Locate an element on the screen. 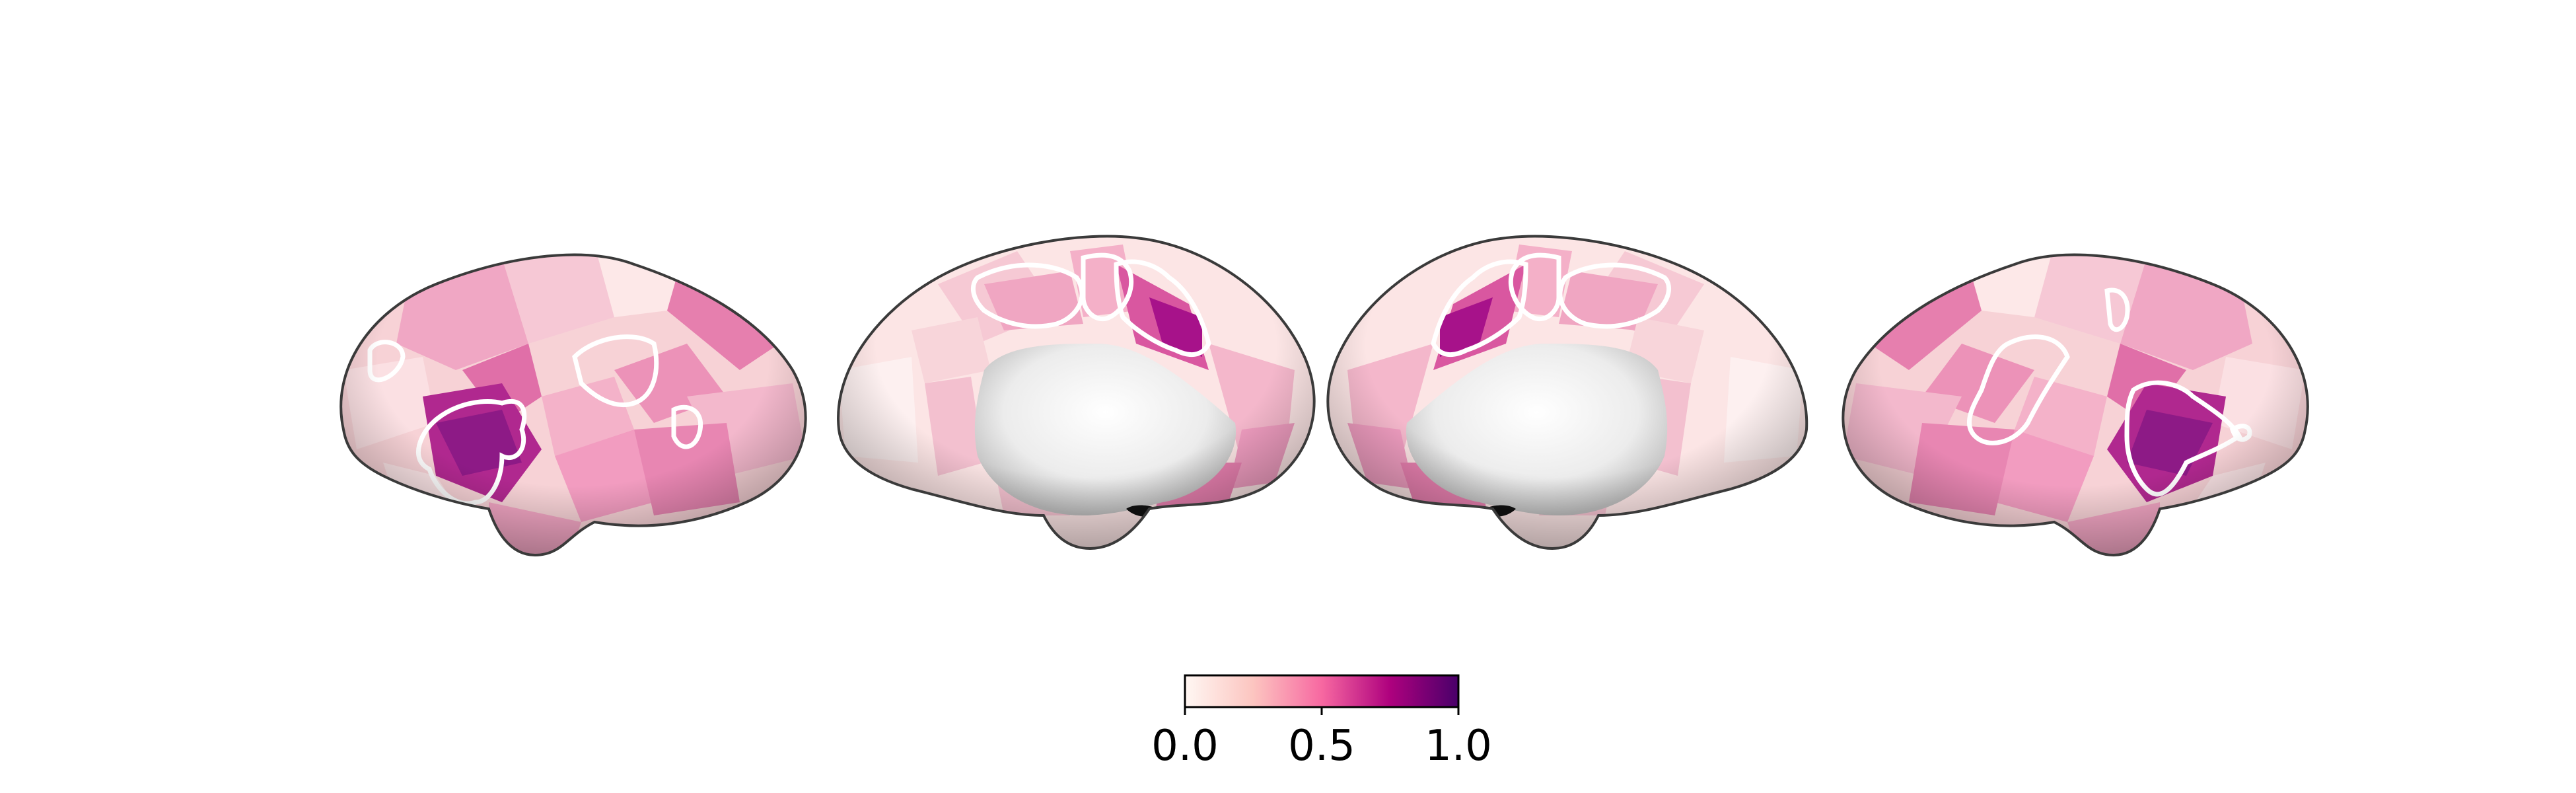 The image size is (2576, 793). right-medial-hemisphere is located at coordinates (1572, 397).